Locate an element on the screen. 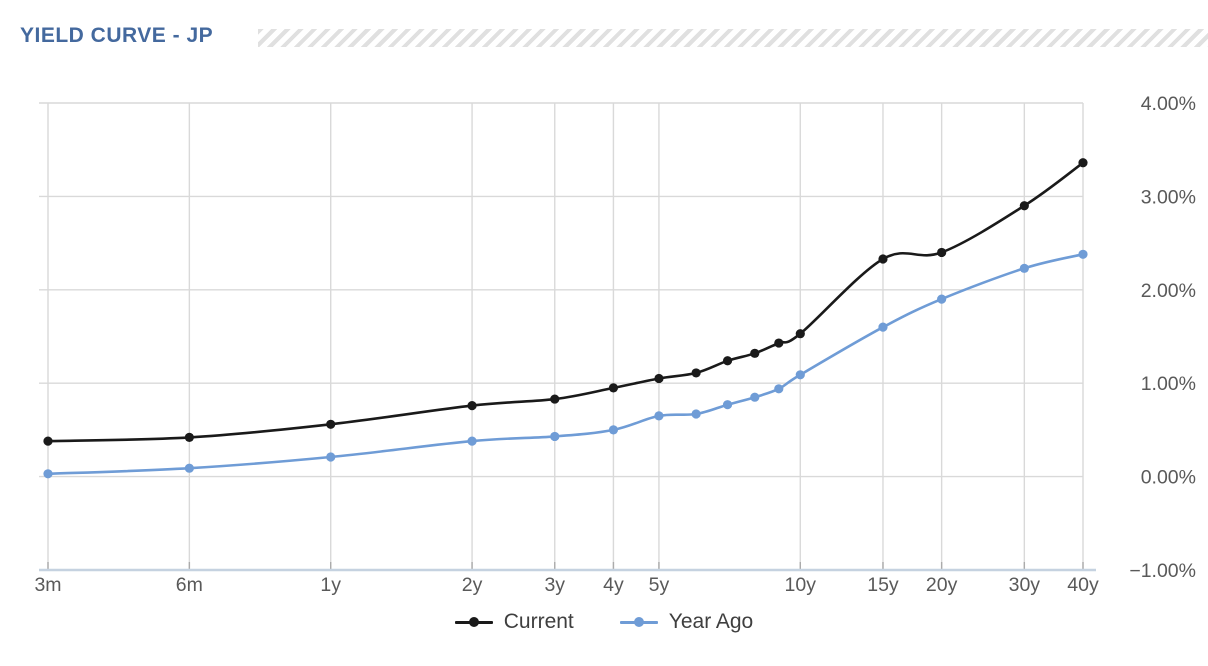  x-tick-label: 15y is located at coordinates (883, 585).